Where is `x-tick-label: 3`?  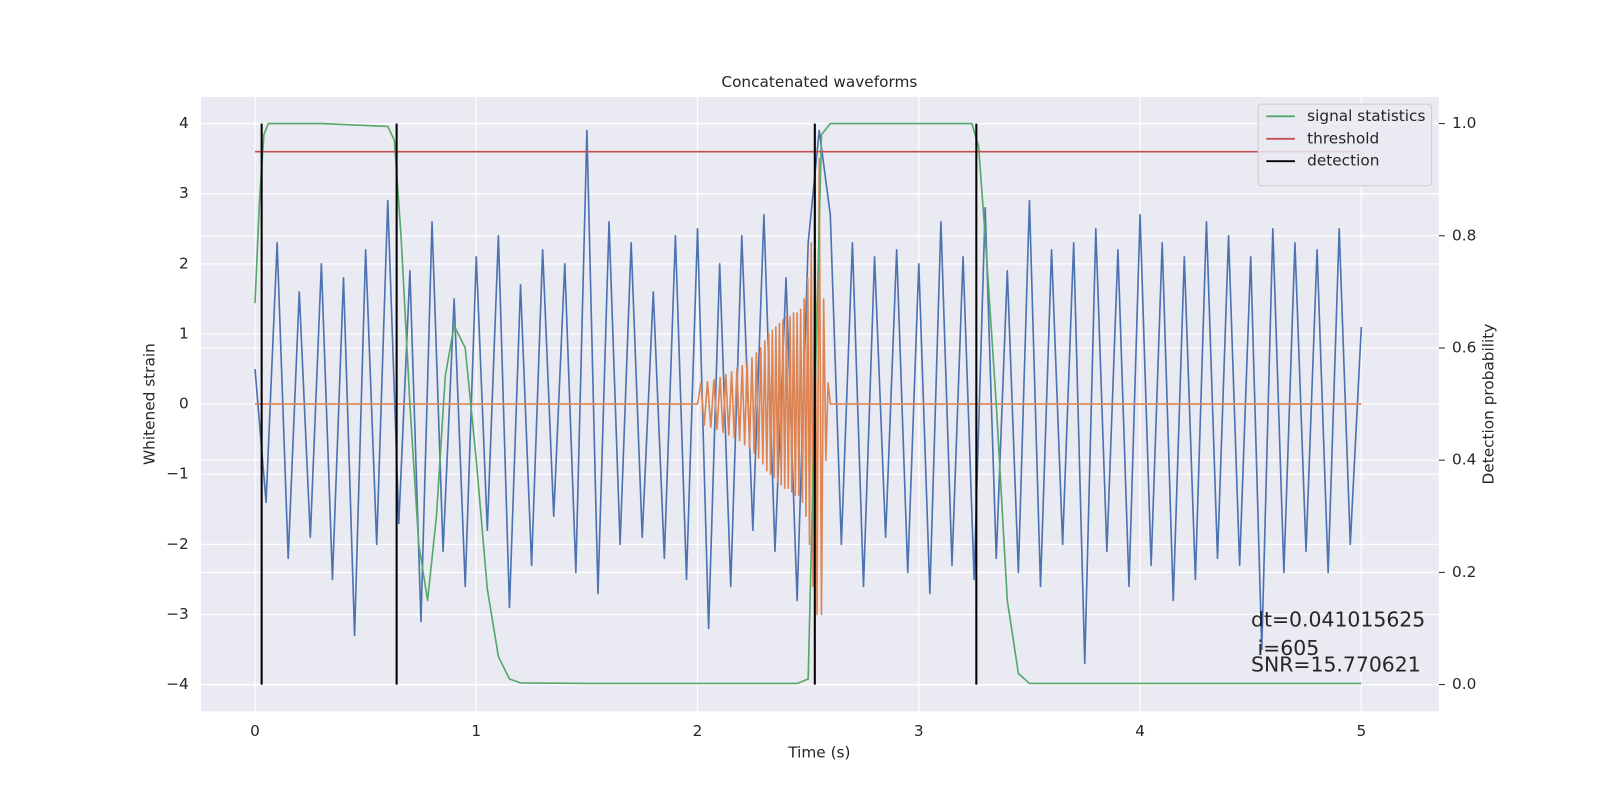 x-tick-label: 3 is located at coordinates (919, 731).